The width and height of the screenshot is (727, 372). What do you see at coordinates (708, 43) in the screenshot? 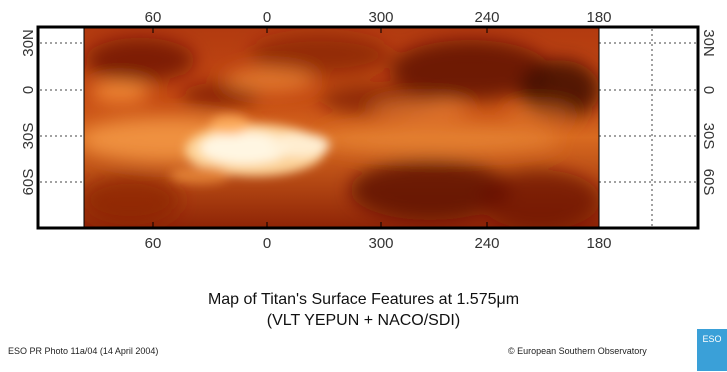
I see `lat-label-right: 30N` at bounding box center [708, 43].